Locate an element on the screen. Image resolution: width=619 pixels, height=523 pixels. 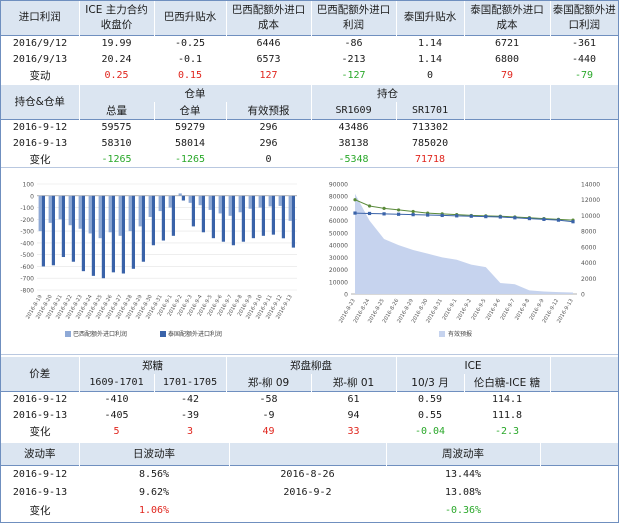
header-cell-empty is located at coordinates (583, 382).